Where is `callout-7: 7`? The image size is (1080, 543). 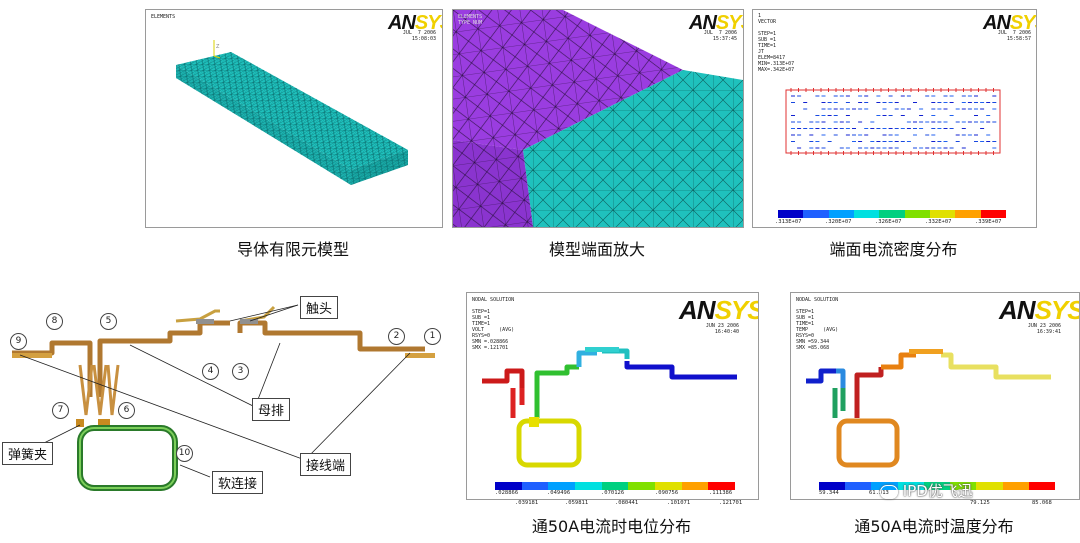 callout-7: 7 is located at coordinates (60, 410).